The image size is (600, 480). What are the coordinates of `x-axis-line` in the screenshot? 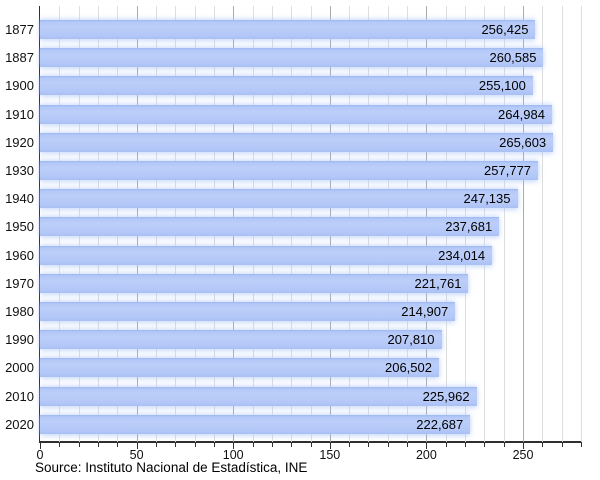 It's located at (310, 442).